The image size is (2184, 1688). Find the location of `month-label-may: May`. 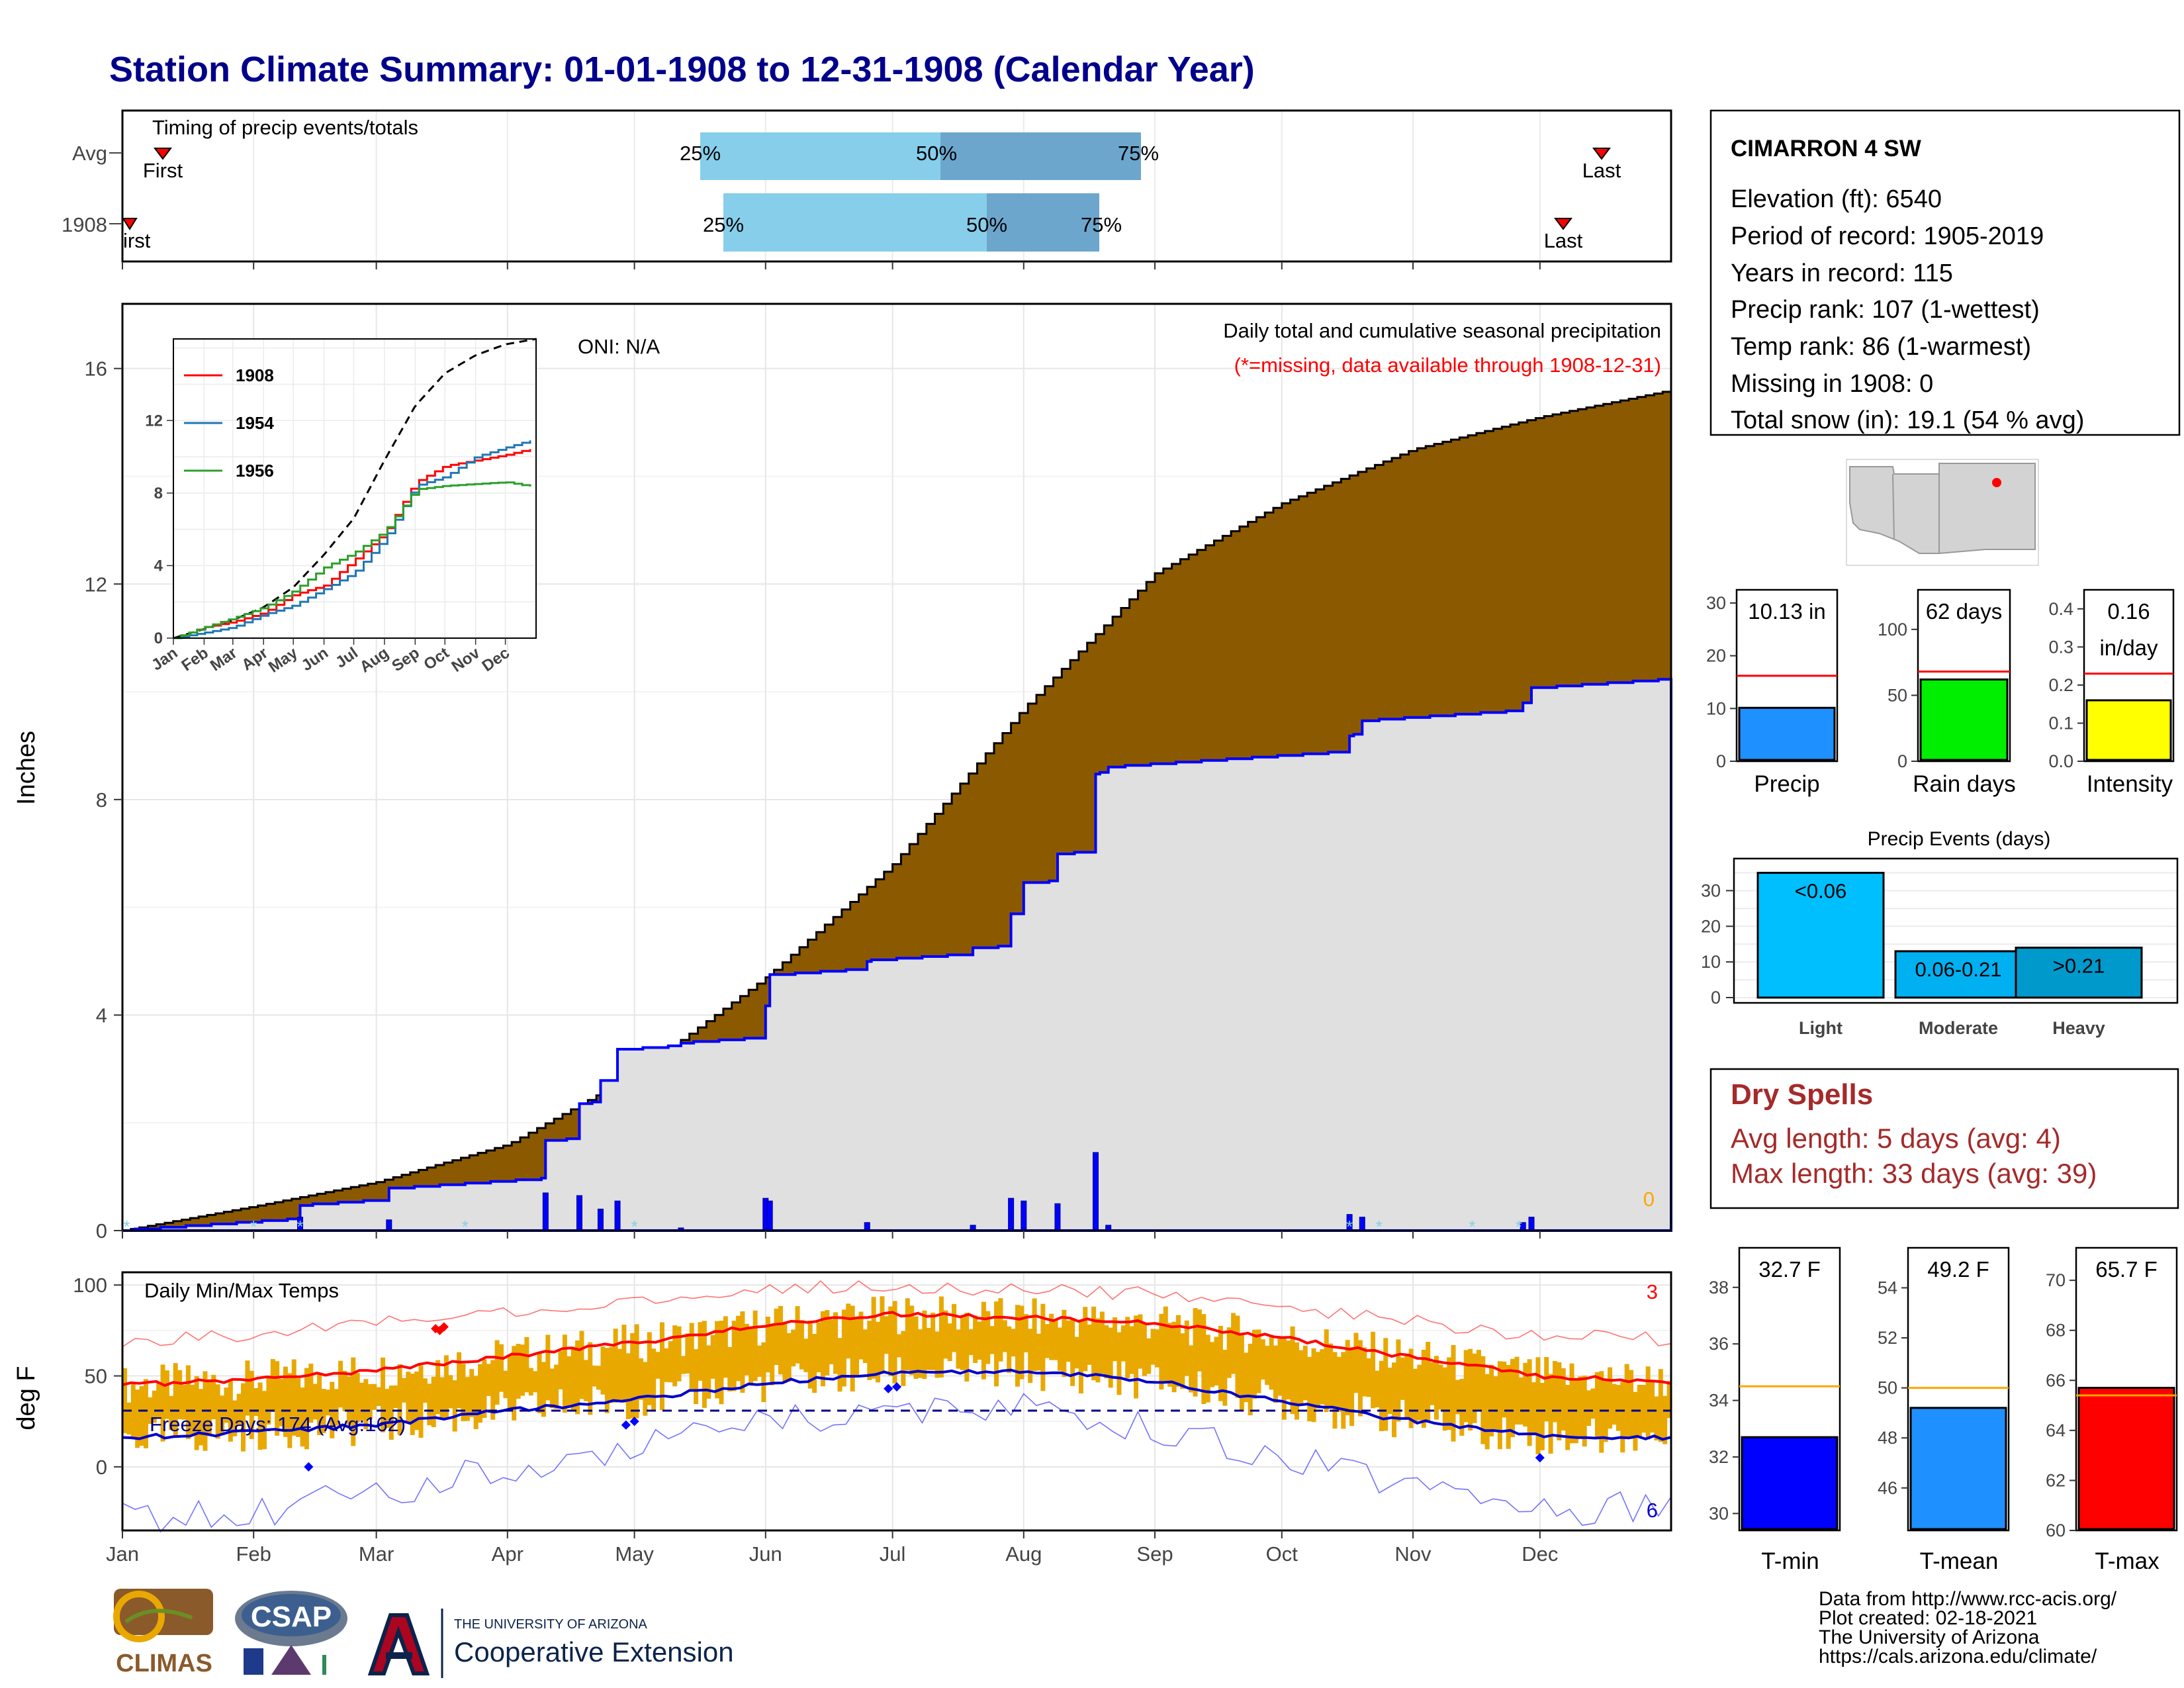

month-label-may: May is located at coordinates (634, 1554).